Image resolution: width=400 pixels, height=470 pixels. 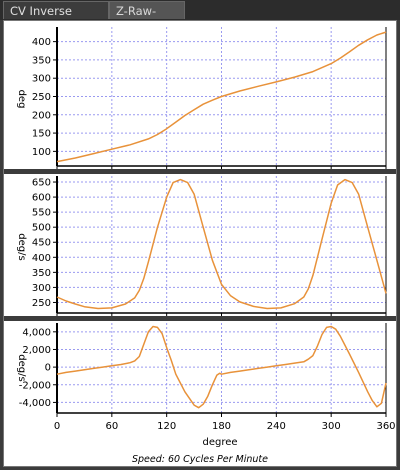 I want to click on y-tick-label: 600, so click(x=41, y=198).